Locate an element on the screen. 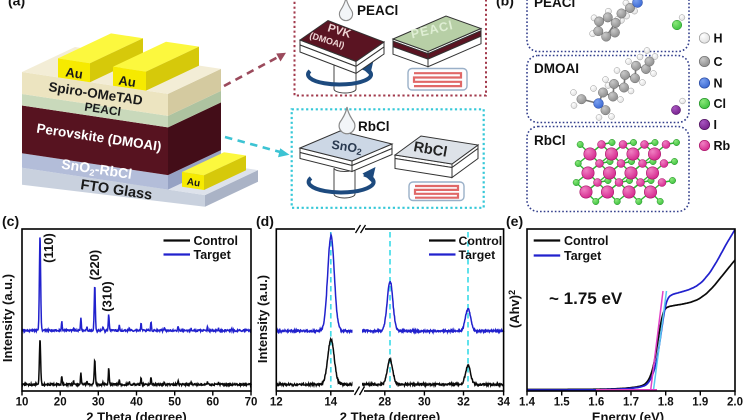  svg-text: 14 is located at coordinates (330, 403).